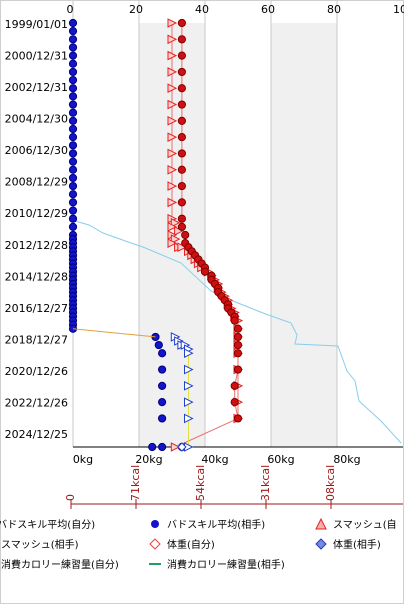 Image resolution: width=404 pixels, height=605 pixels. I want to click on legend-item-badskill-self: バドスキル平均(自分), so click(47, 523).